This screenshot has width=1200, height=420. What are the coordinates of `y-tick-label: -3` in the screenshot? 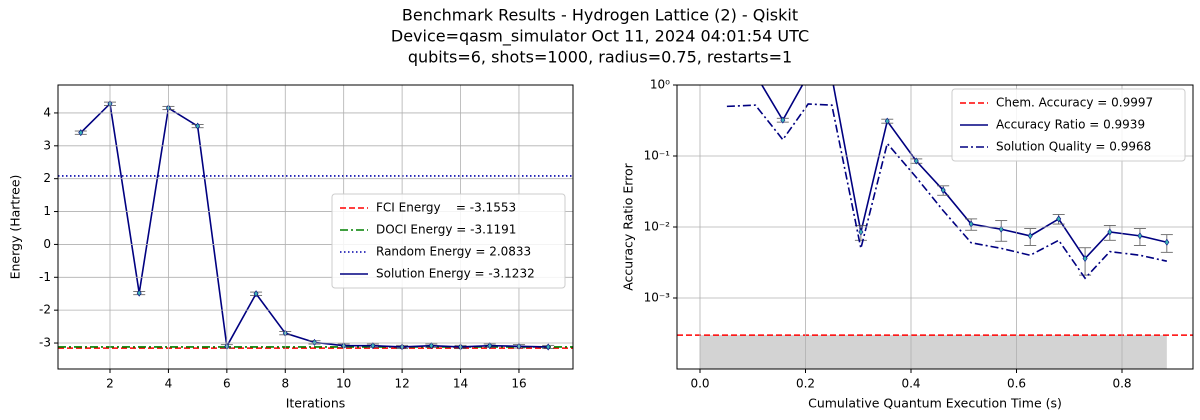 It's located at (45, 343).